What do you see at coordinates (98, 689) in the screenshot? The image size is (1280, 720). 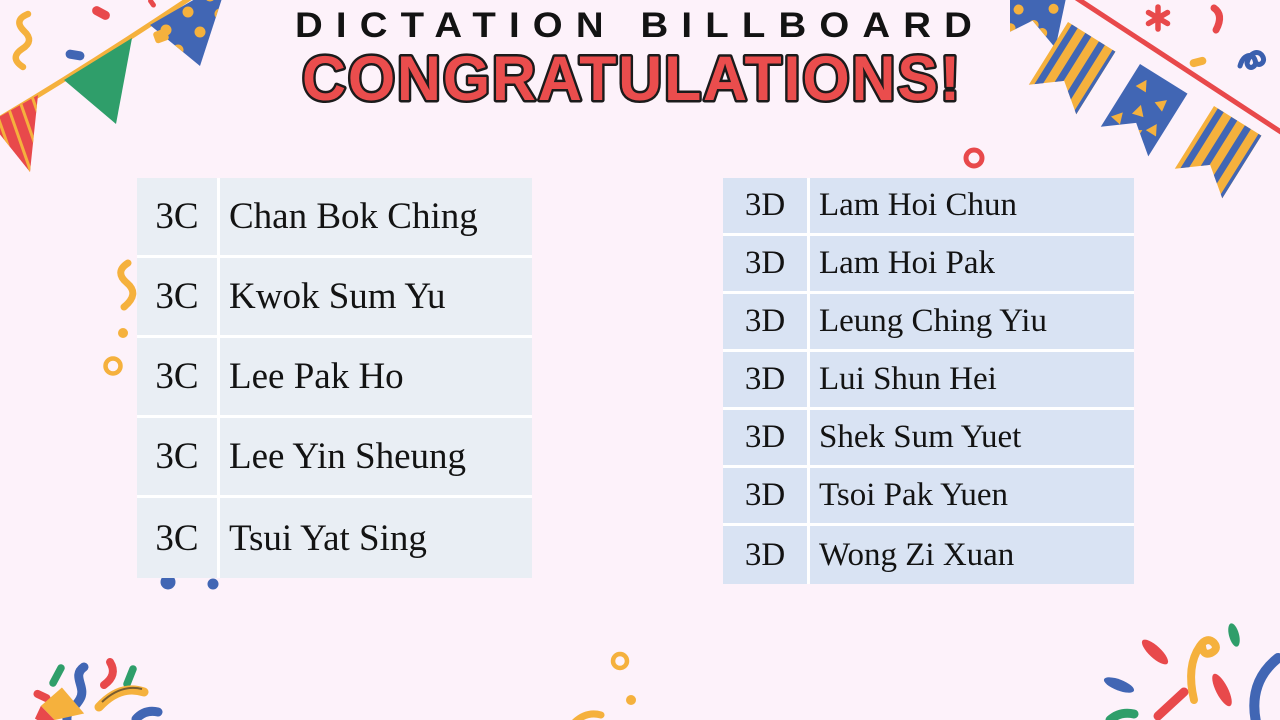 I see `party-popper-bottom-left-icon` at bounding box center [98, 689].